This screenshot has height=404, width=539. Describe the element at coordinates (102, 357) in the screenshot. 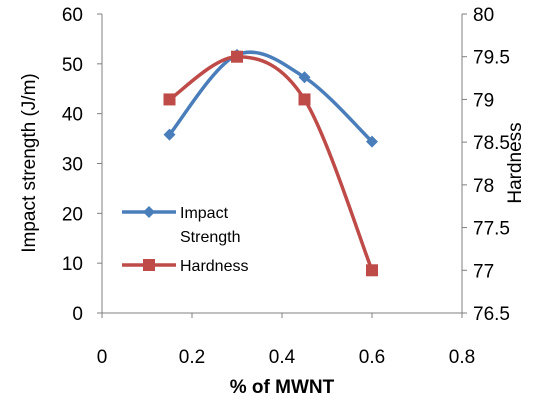

I see `x-tick-label: 0` at that location.